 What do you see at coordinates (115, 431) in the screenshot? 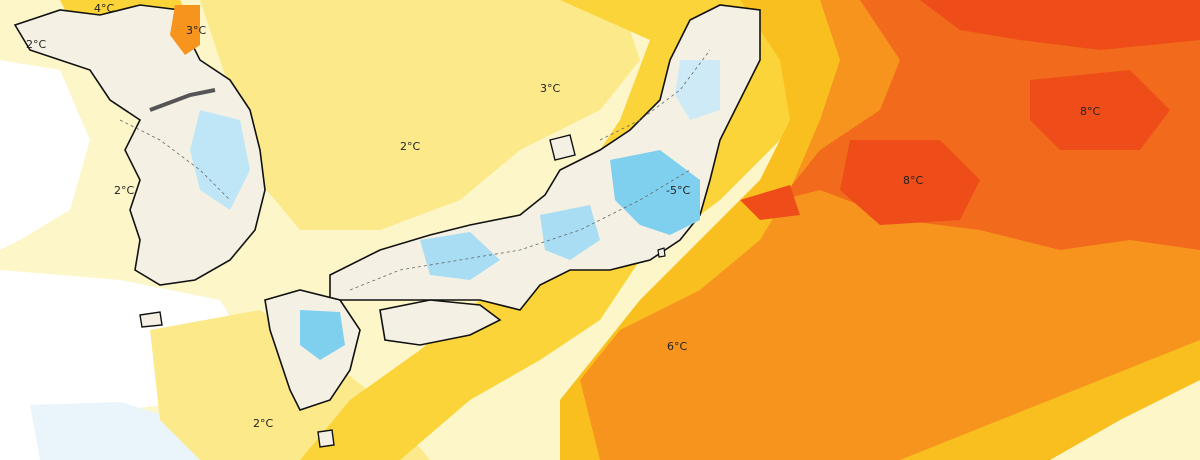
I see `cold-sea-southwest` at bounding box center [115, 431].